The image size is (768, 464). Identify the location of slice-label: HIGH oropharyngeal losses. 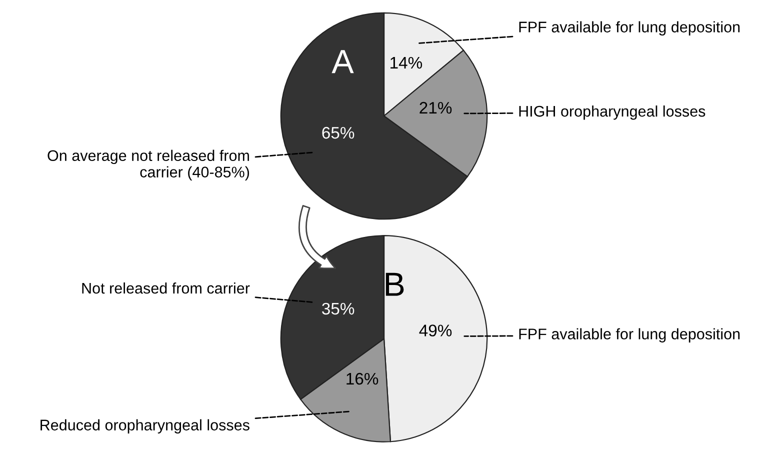
(612, 112).